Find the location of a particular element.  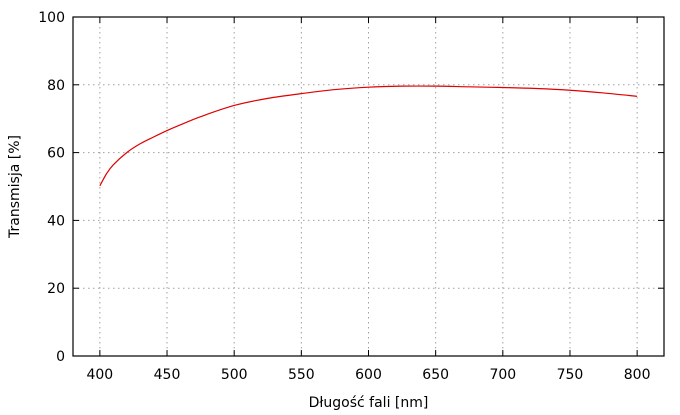

x-tick-label: 650 is located at coordinates (435, 375).